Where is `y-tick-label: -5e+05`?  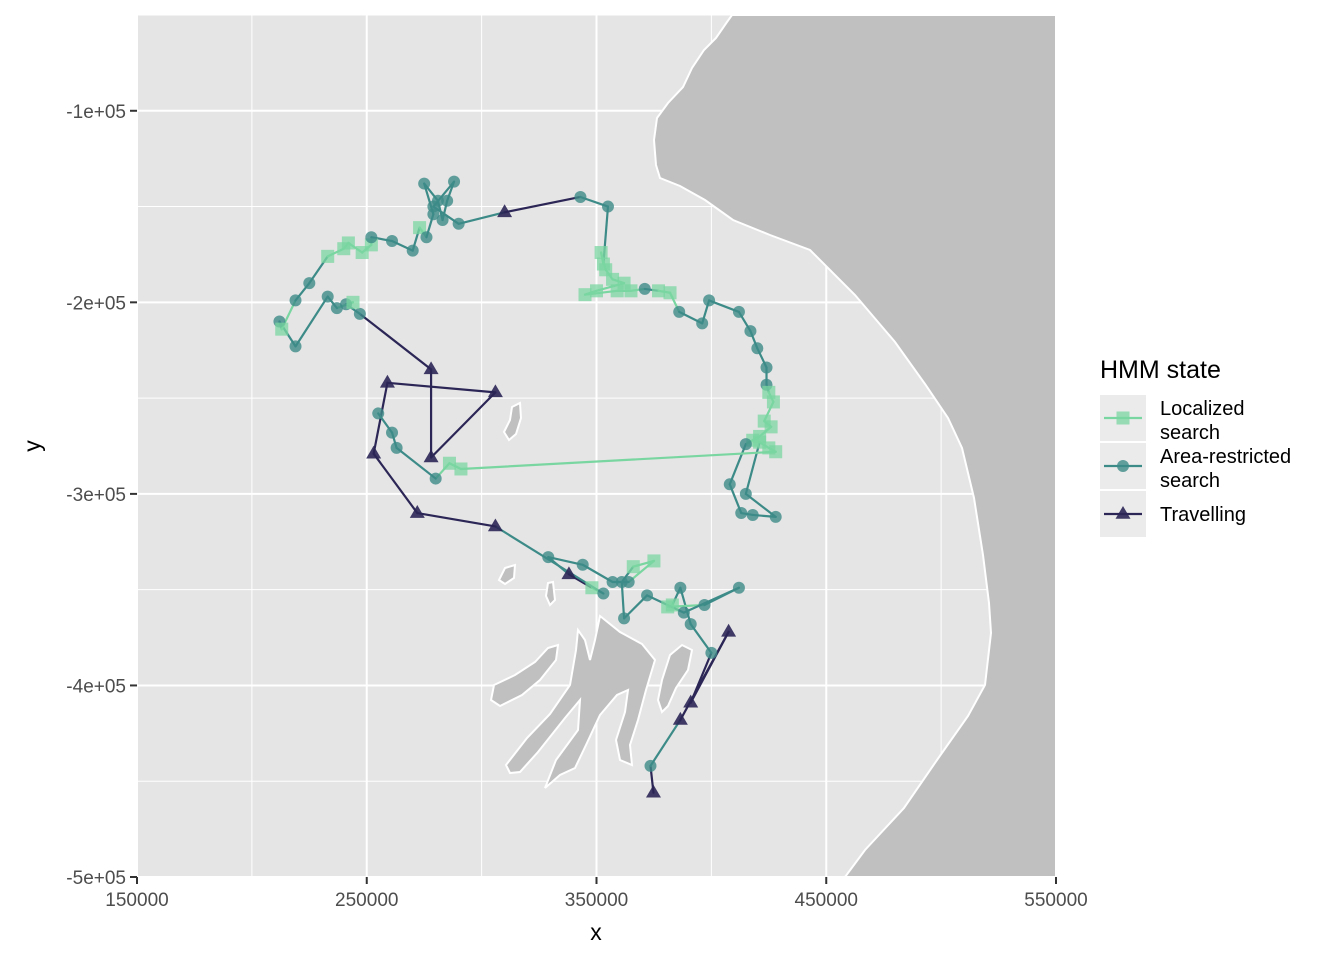 y-tick-label: -5e+05 is located at coordinates (96, 878).